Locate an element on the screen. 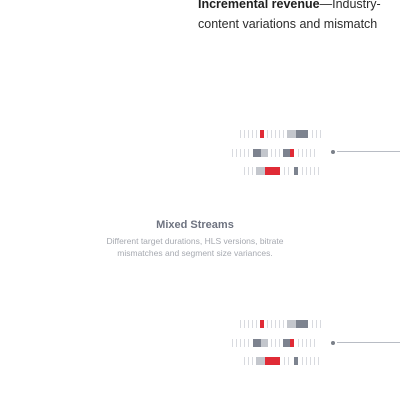 This screenshot has height=400, width=400. mixed-streams-title: Mixed Streams is located at coordinates (195, 225).